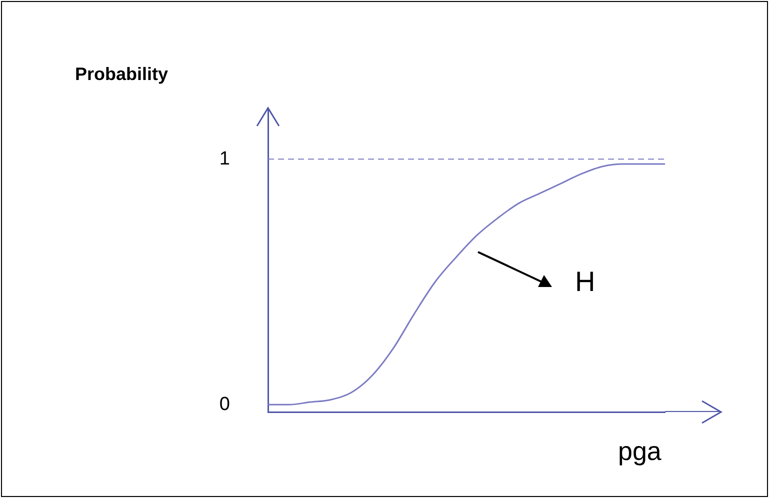 This screenshot has height=498, width=769. What do you see at coordinates (640, 451) in the screenshot?
I see `x-axis-title: pga` at bounding box center [640, 451].